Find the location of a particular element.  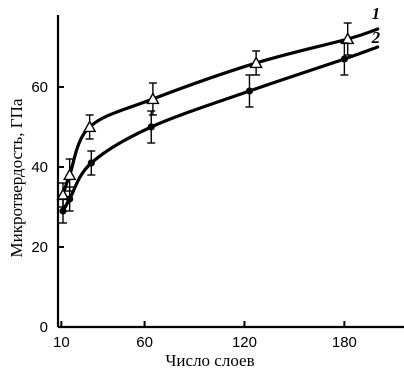

y-tick-label: 40 is located at coordinates (39, 167).